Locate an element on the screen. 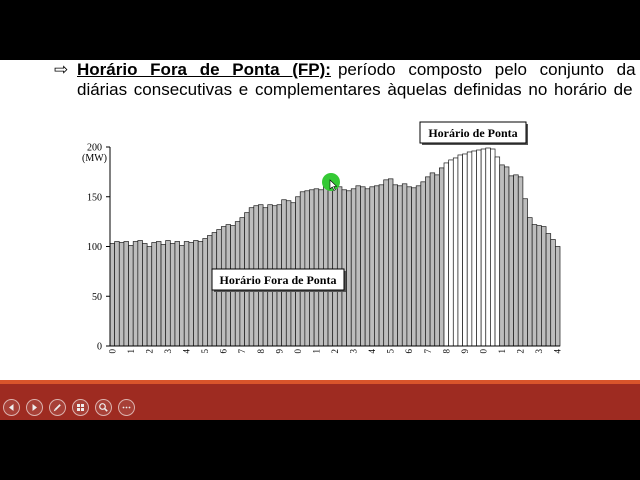  next-arrow-shape is located at coordinates (34, 407).